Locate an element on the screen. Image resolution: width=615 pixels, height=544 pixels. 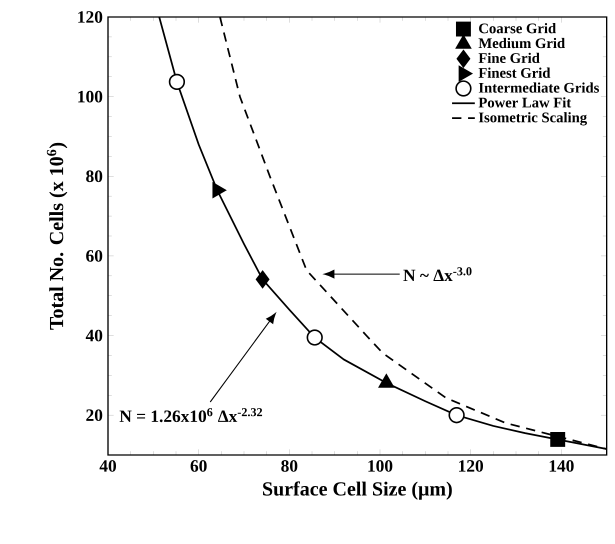
y-tick-label: 40 is located at coordinates (94, 336).